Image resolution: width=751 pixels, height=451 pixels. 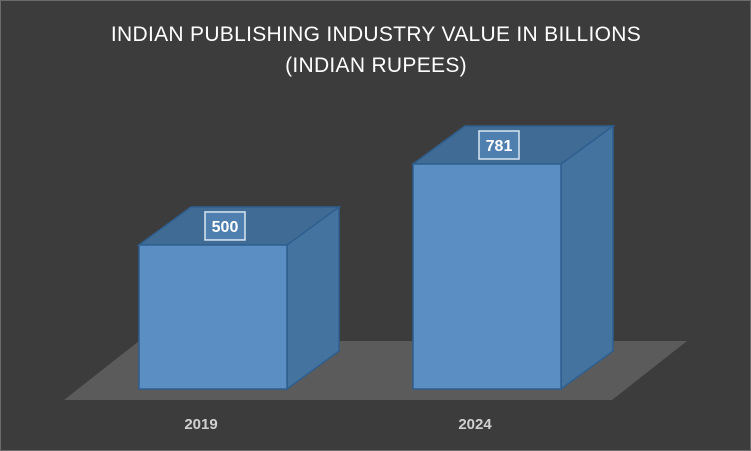 I want to click on bar-2019: 500, so click(x=239, y=298).